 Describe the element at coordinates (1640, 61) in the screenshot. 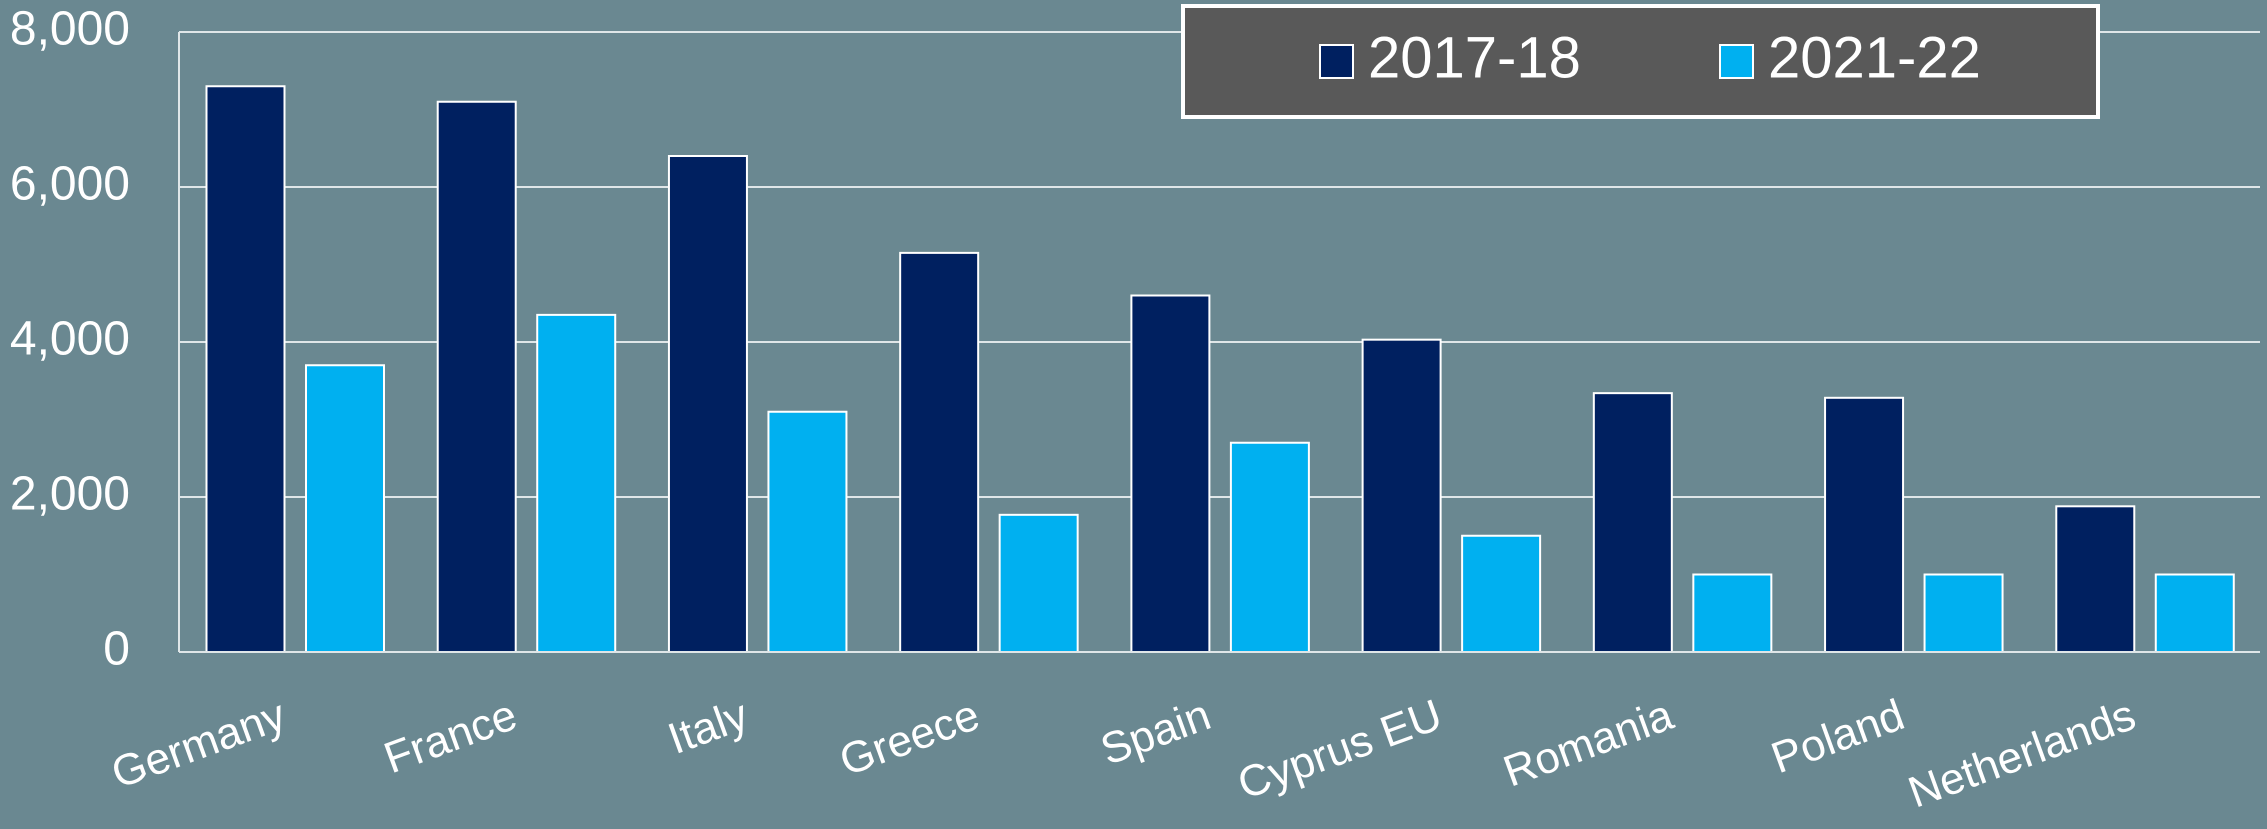

I see `legend: 2017-18 2021-22` at that location.